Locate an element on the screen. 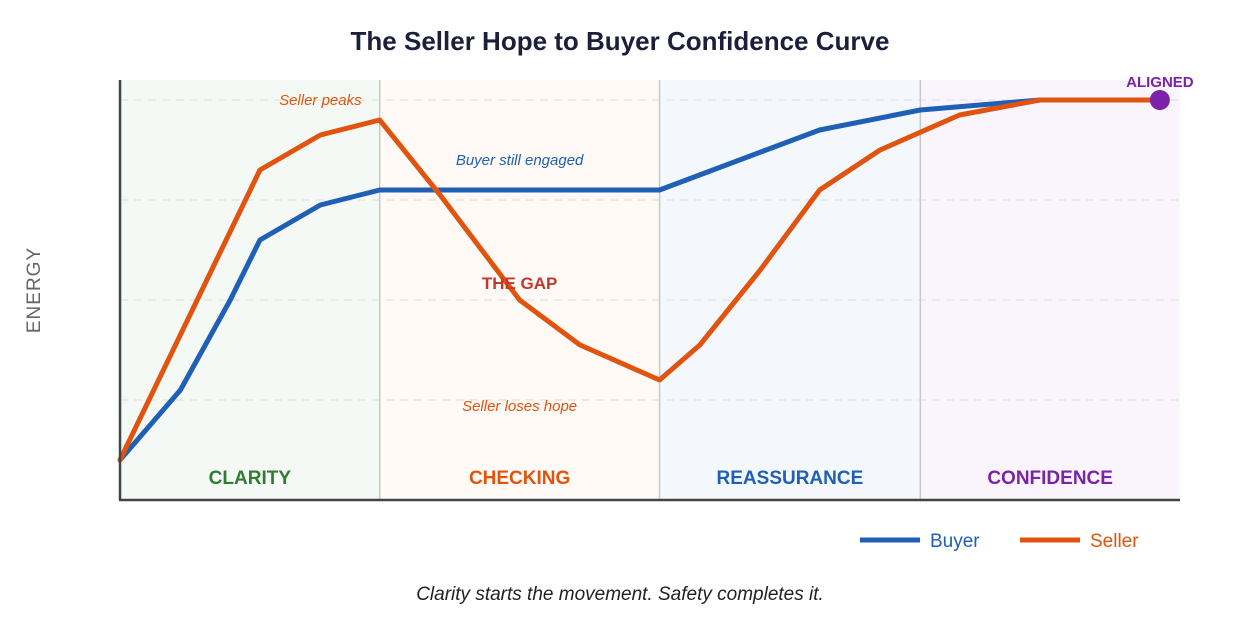  annotation-buyer-still-engaged: Buyer still engaged is located at coordinates (520, 160).